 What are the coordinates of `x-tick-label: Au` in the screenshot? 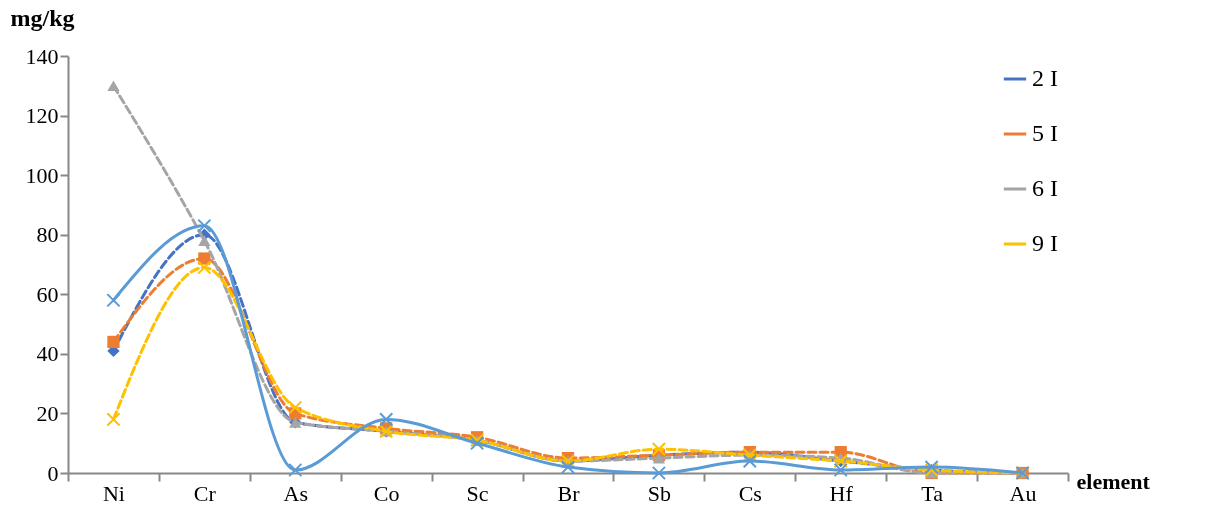 It's located at (1023, 493).